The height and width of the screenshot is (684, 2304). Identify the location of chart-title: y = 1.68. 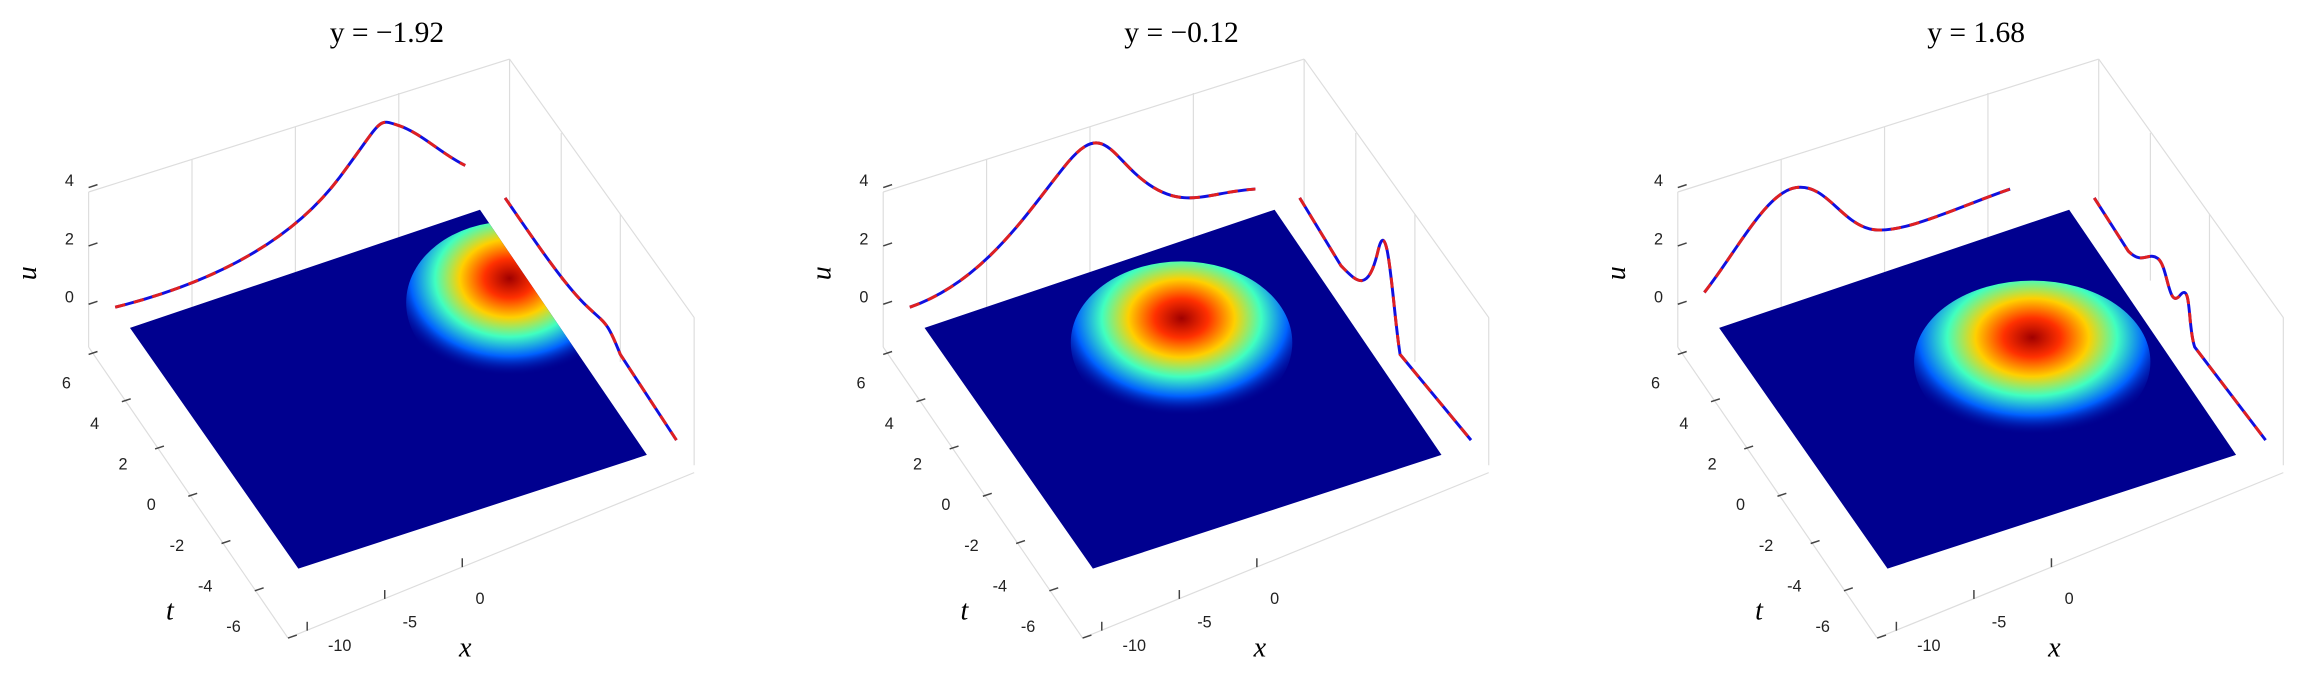
(1976, 33).